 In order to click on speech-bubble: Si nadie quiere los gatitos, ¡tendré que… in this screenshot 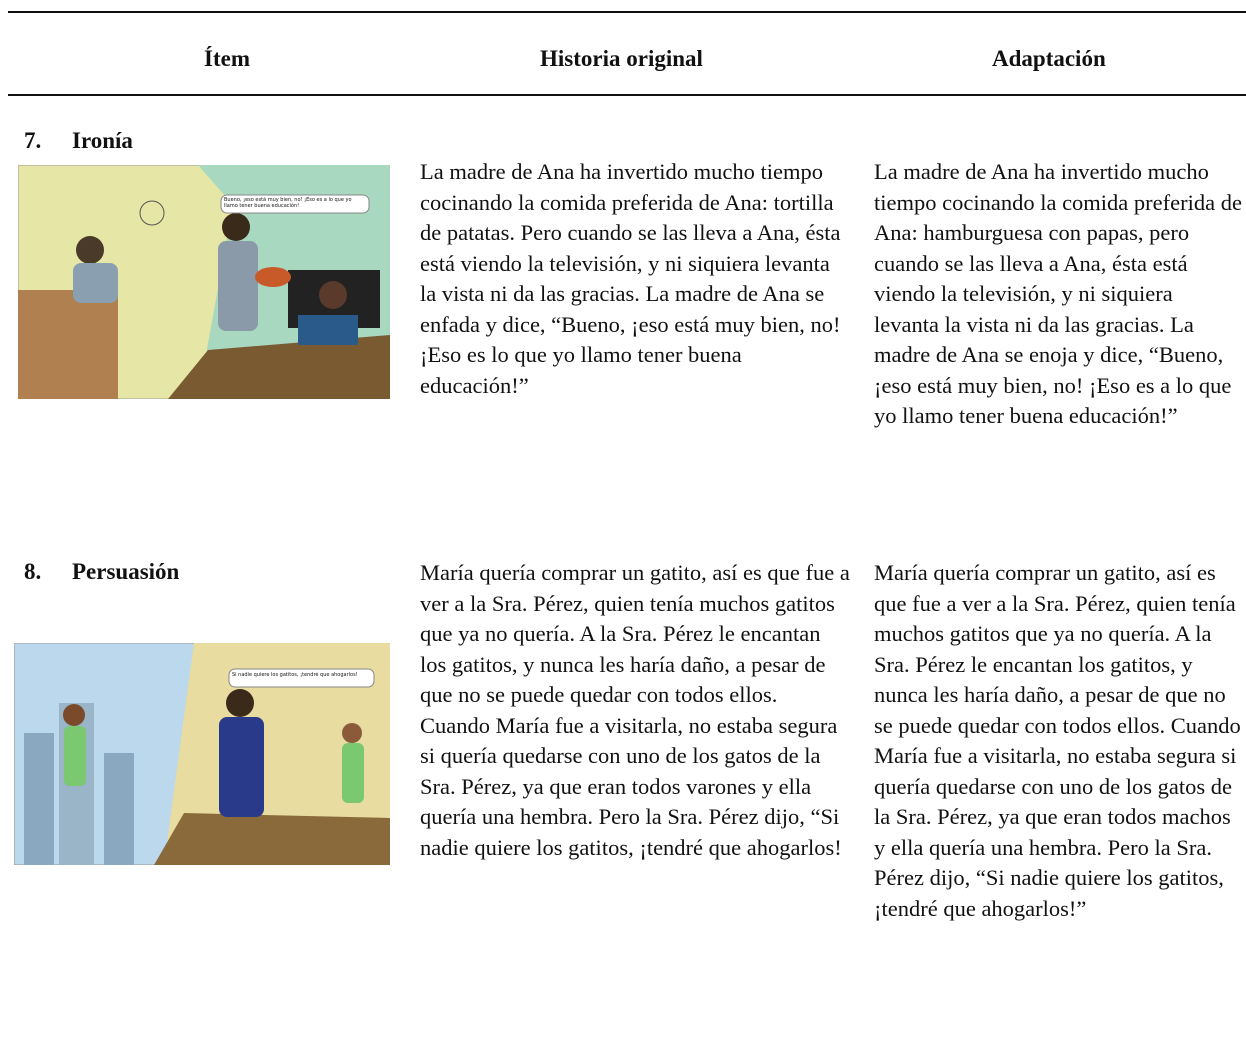, I will do `click(295, 675)`.